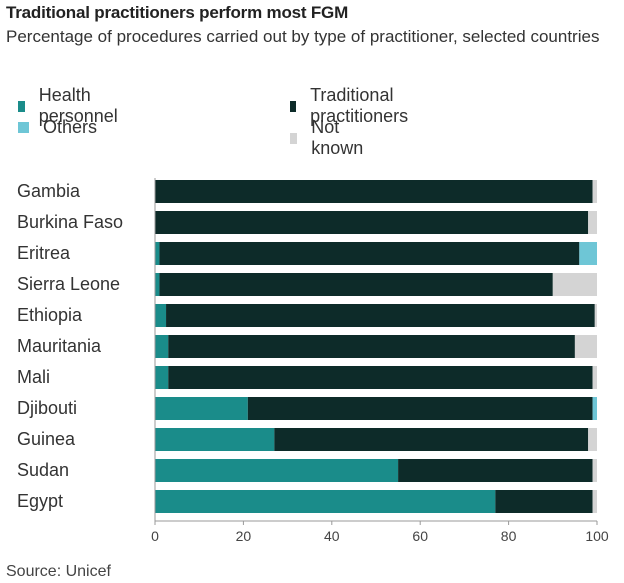 This screenshot has height=583, width=624. I want to click on category-label-sierra-leone: Sierra Leone, so click(68, 284).